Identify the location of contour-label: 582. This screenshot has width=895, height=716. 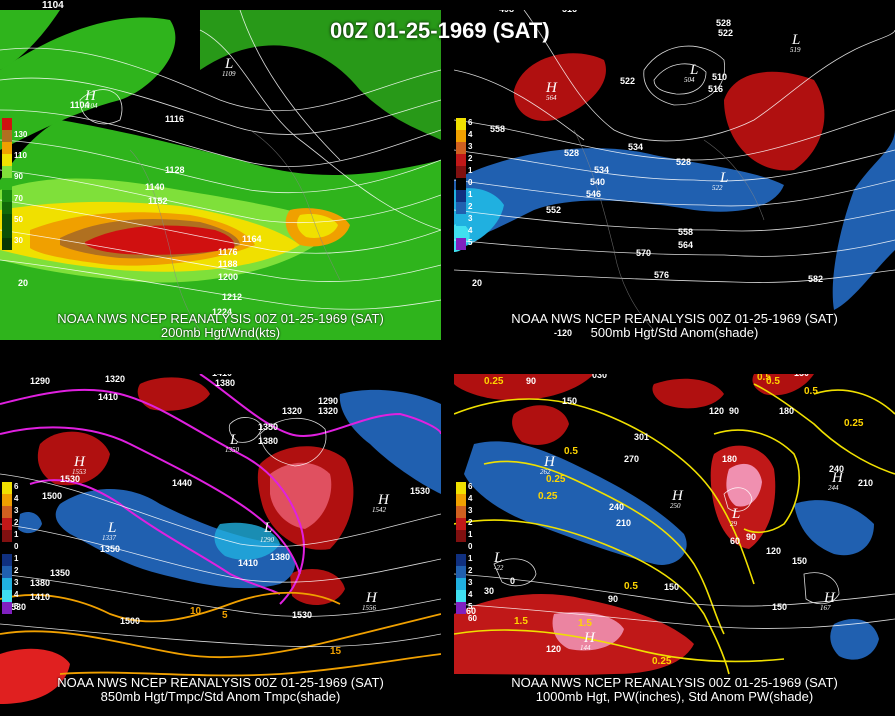
(815, 279).